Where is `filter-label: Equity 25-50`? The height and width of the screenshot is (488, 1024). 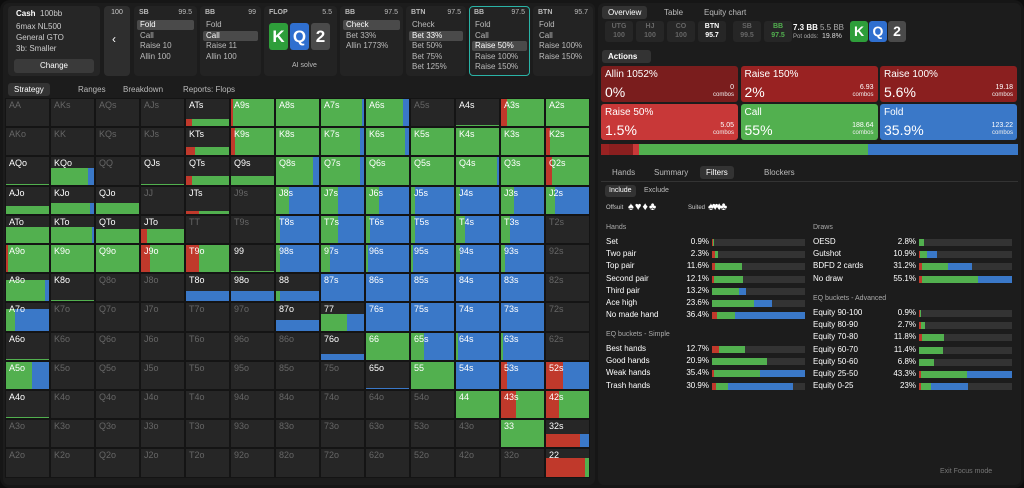
filter-label: Equity 25-50 is located at coordinates (835, 373).